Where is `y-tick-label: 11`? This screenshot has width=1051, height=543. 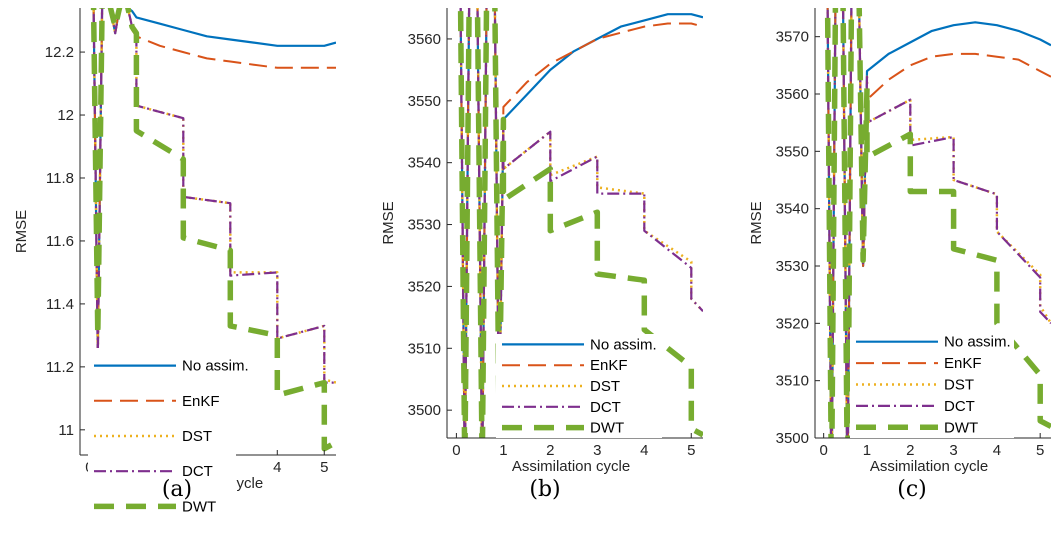
y-tick-label: 11 is located at coordinates (66, 430).